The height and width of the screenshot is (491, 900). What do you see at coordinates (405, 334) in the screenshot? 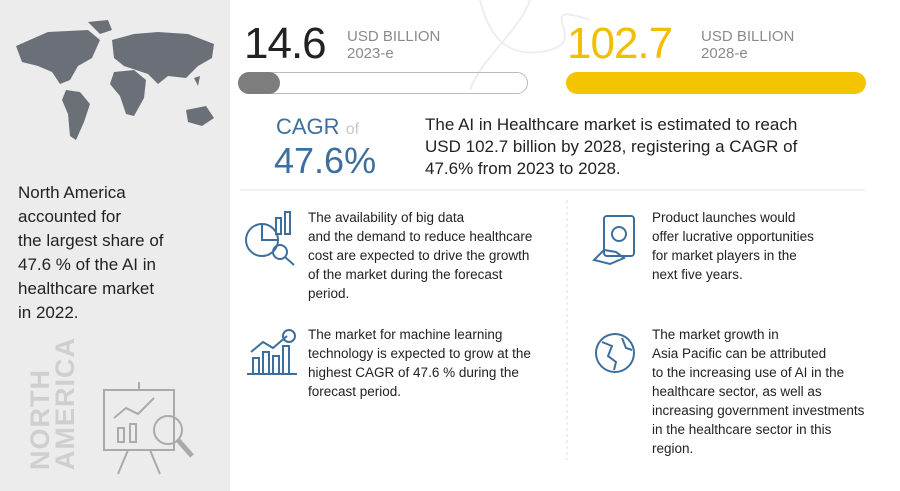
I see `insight-line: The market for machine learning` at bounding box center [405, 334].